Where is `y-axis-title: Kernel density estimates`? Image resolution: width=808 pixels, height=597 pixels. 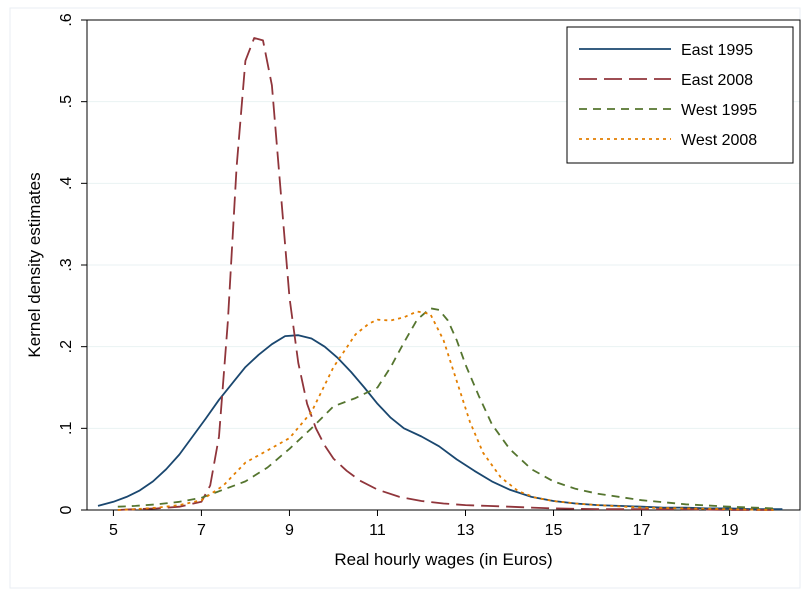
y-axis-title: Kernel density estimates is located at coordinates (34, 264).